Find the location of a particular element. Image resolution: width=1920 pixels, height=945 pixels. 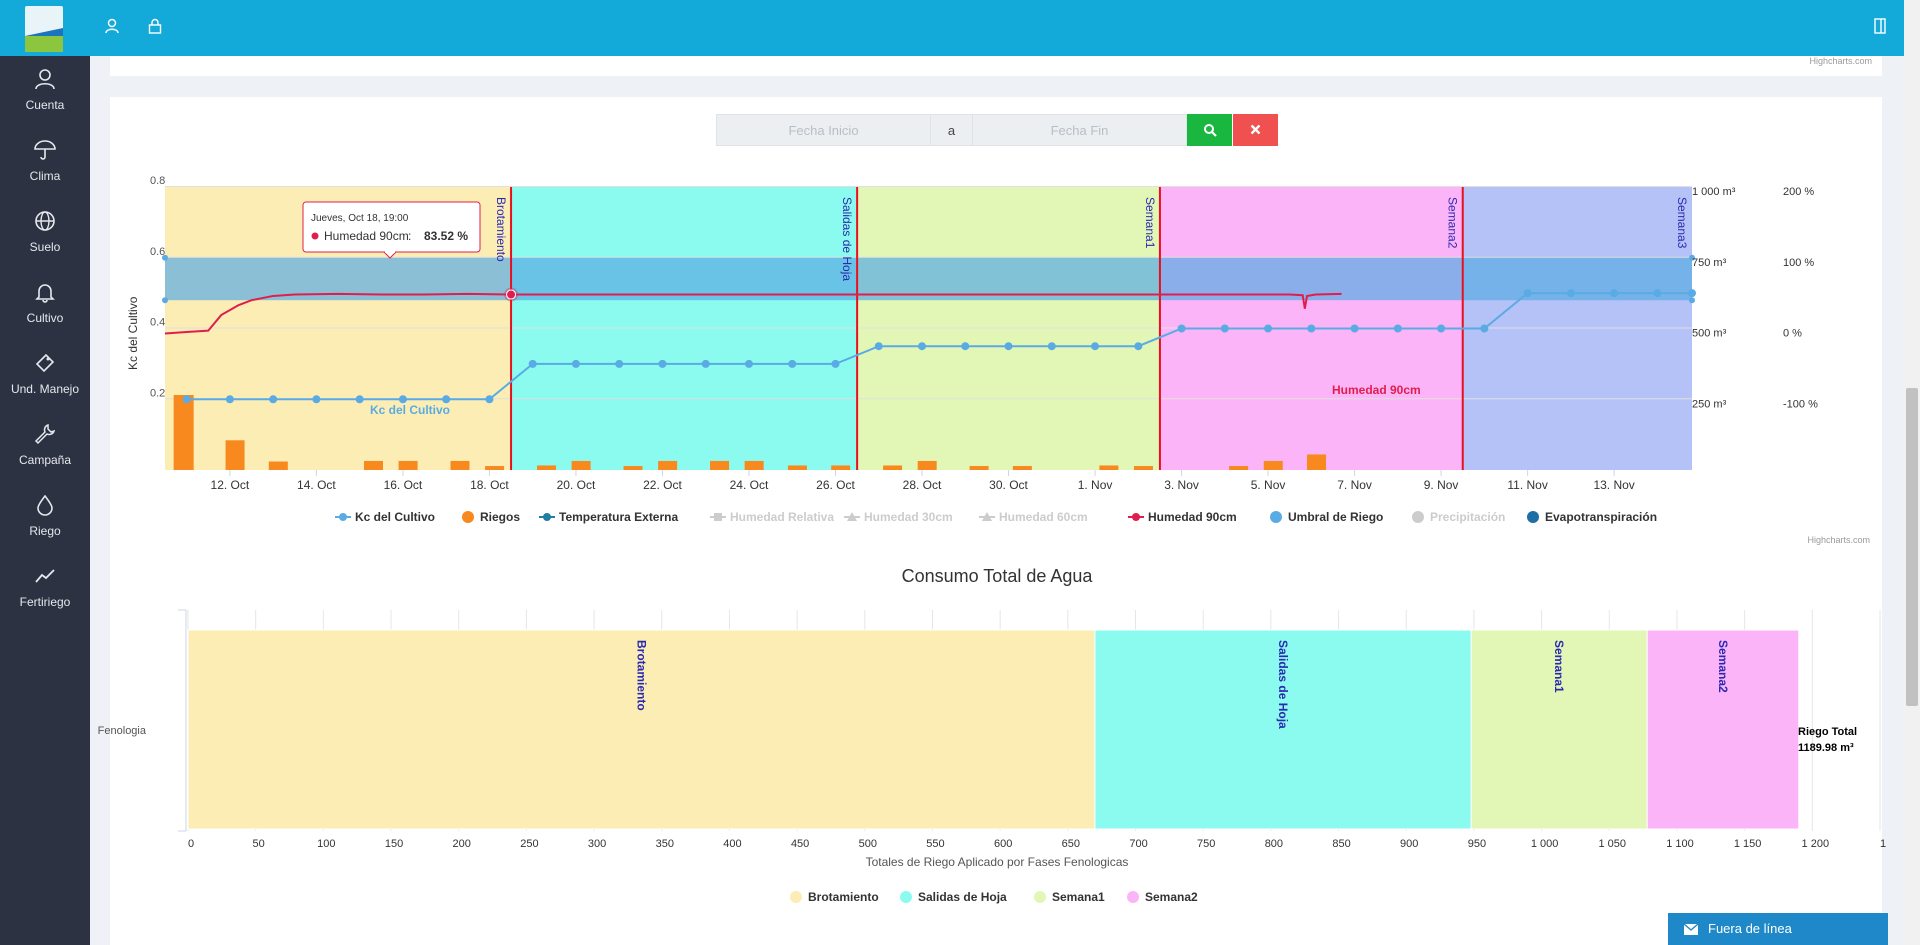

app-logo is located at coordinates (44, 29).